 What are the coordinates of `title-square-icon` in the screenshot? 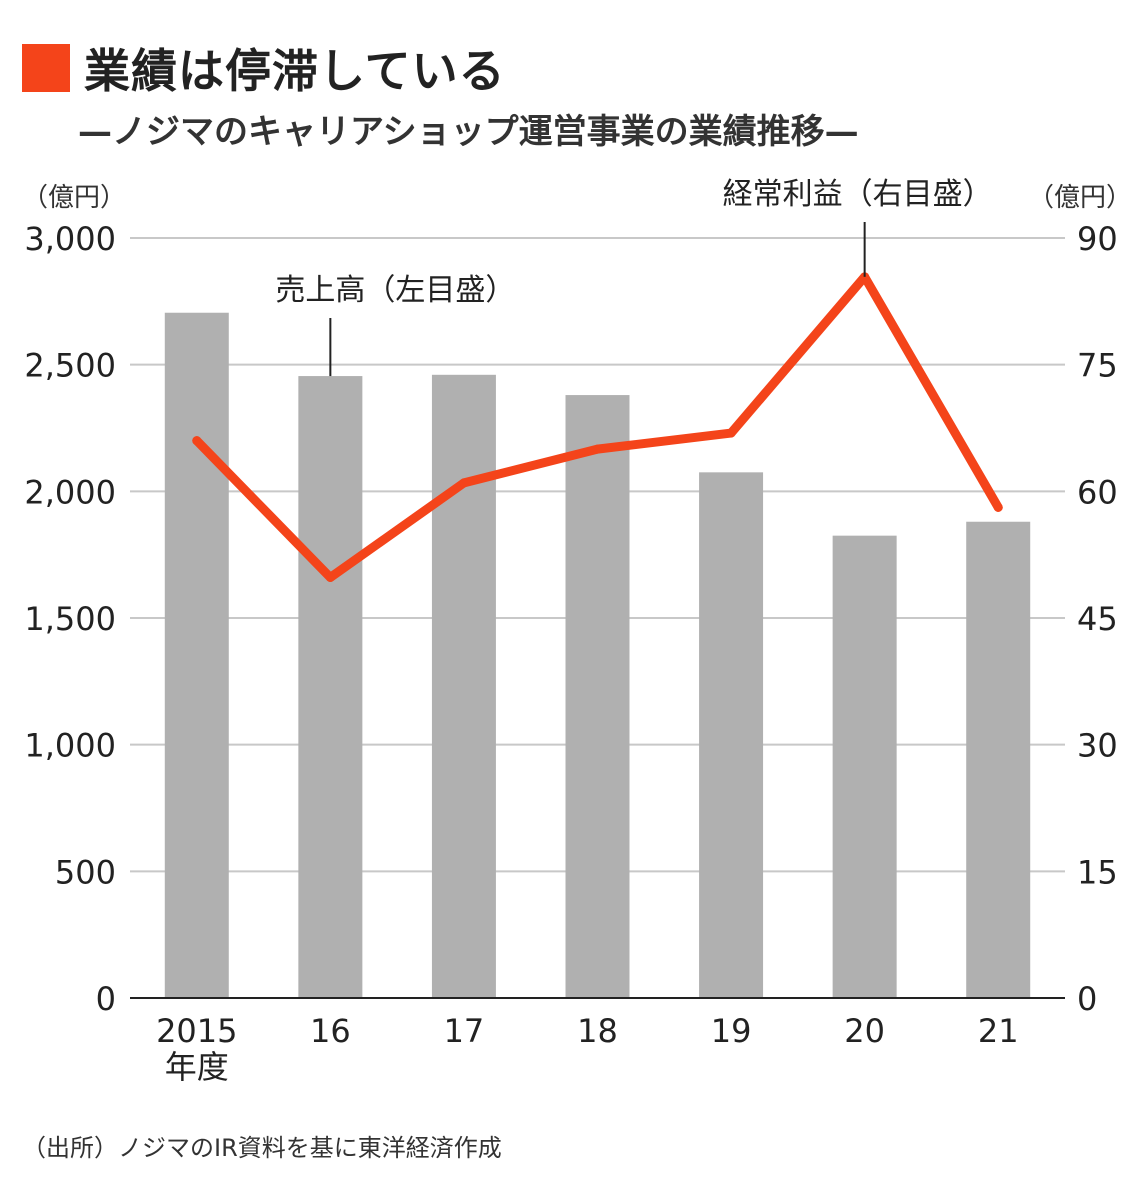 It's located at (46, 68).